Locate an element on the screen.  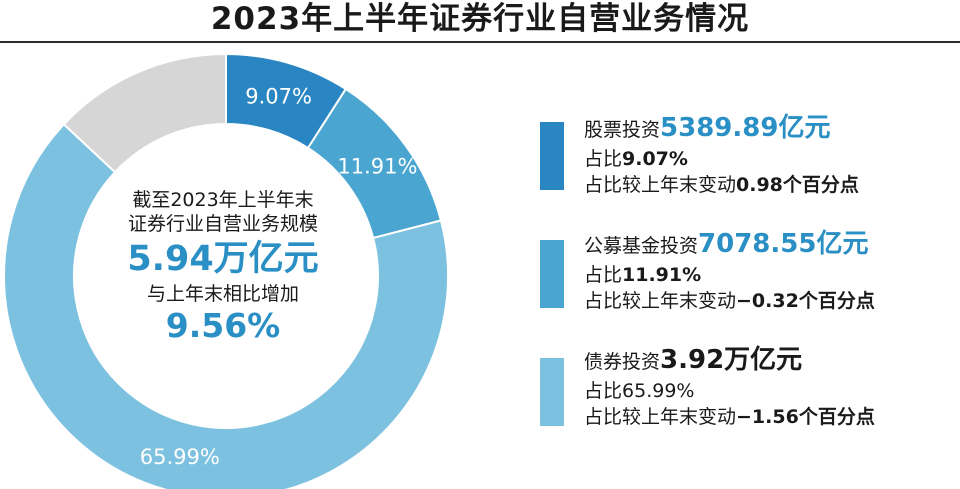
center-caption-3: 与上年末相比增加 is located at coordinates (222, 294).